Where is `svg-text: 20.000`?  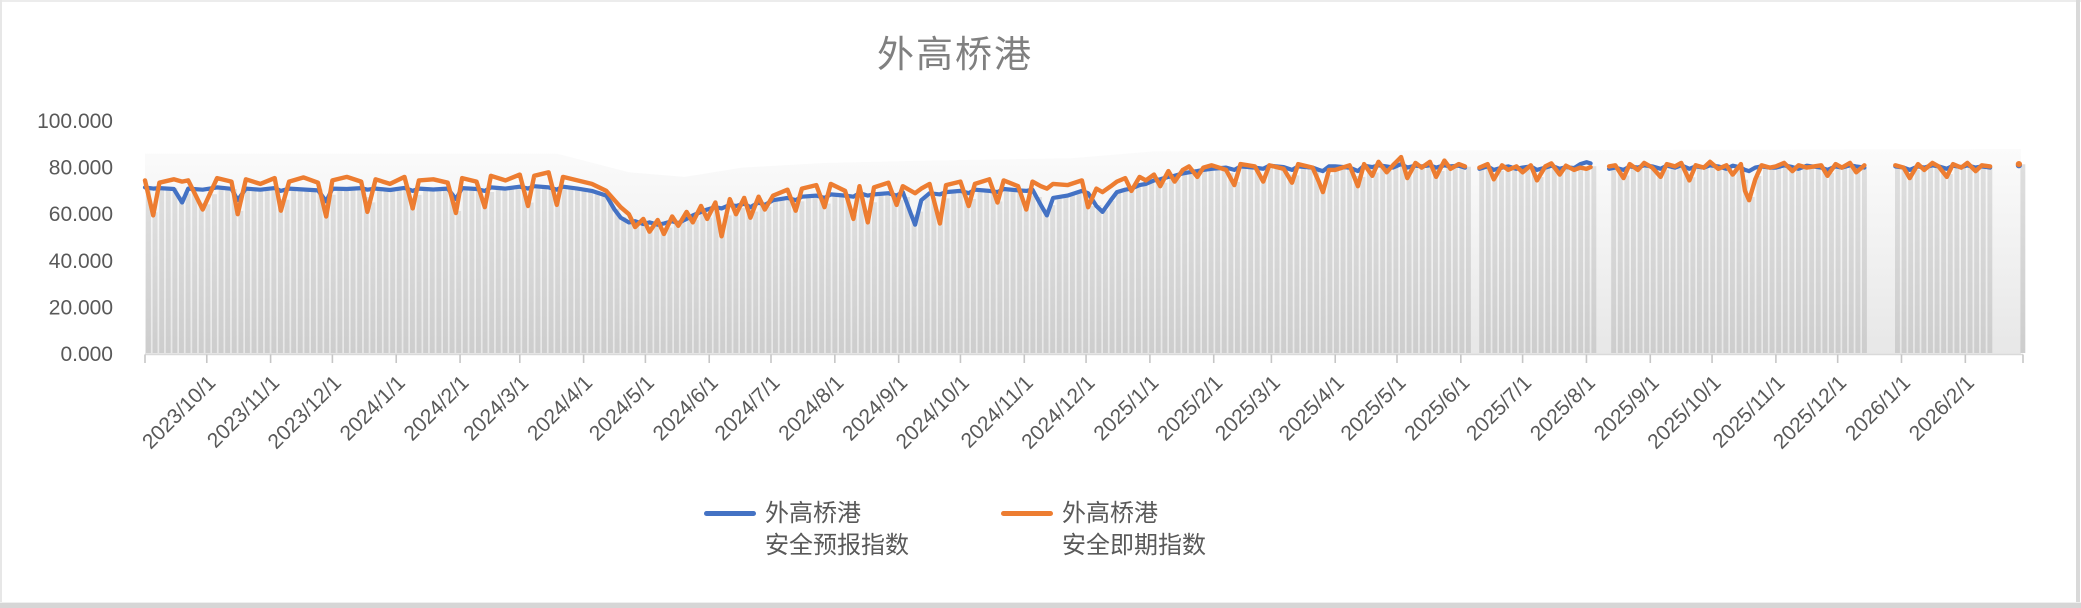 svg-text: 20.000 is located at coordinates (81, 307).